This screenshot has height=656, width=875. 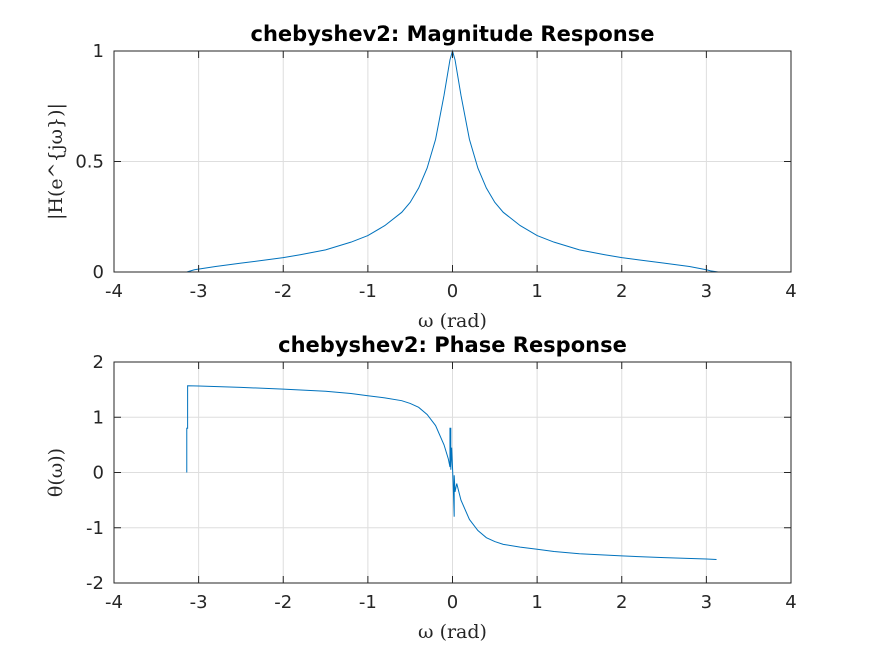 What do you see at coordinates (98, 272) in the screenshot?
I see `magnitude-y-tick-label: 0` at bounding box center [98, 272].